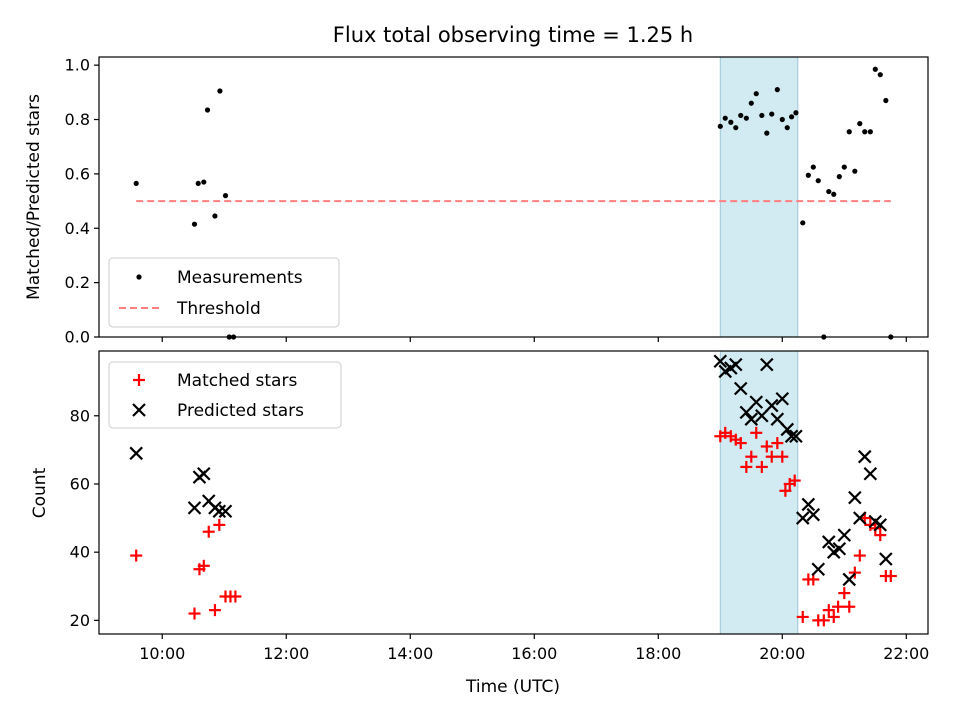  Describe the element at coordinates (77, 65) in the screenshot. I see `y-tick-label: 1.0` at that location.